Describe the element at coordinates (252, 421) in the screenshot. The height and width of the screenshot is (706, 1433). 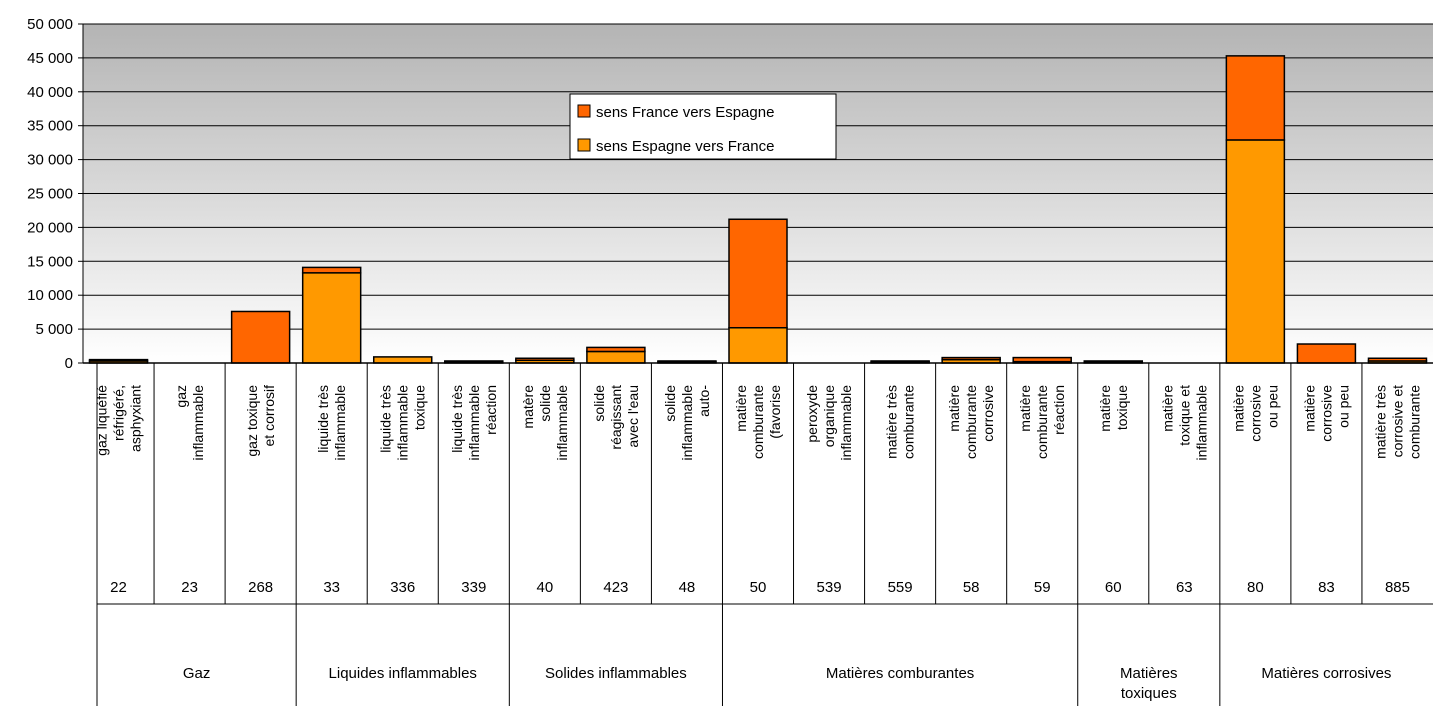
I see `category-label: gaz toxique` at that location.